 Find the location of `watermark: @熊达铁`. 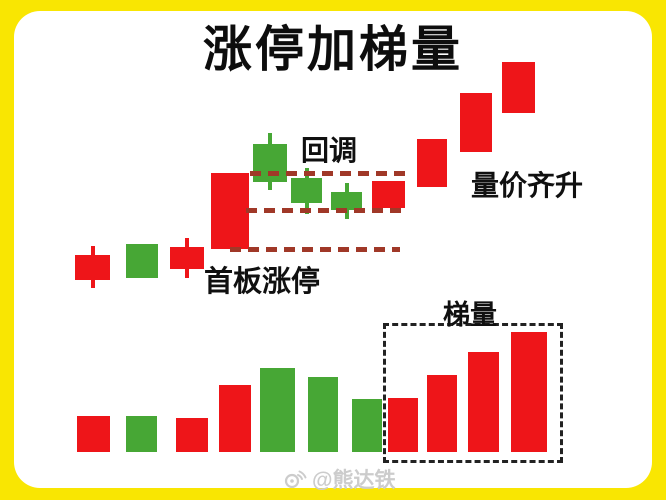

watermark: @熊达铁 is located at coordinates (339, 479).